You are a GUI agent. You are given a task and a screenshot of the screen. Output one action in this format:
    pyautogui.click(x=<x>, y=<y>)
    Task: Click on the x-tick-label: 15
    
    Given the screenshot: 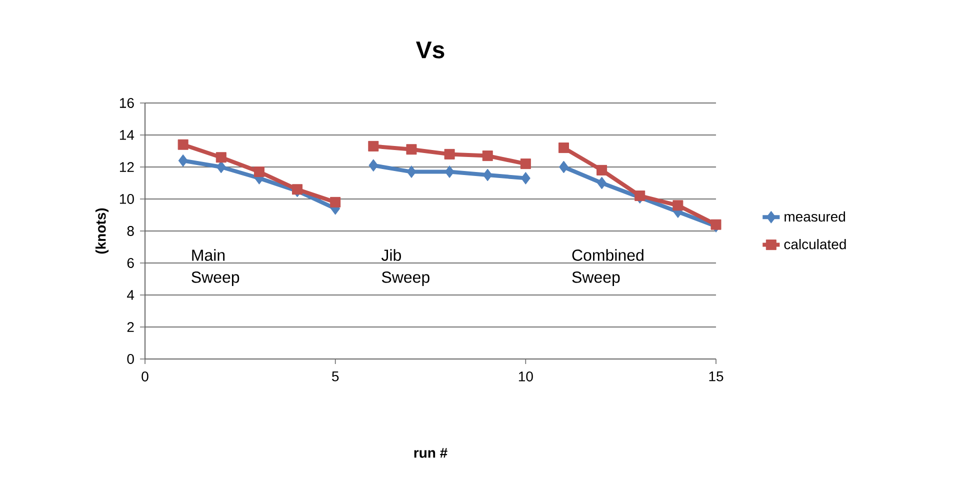 What is the action you would take?
    pyautogui.click(x=716, y=377)
    